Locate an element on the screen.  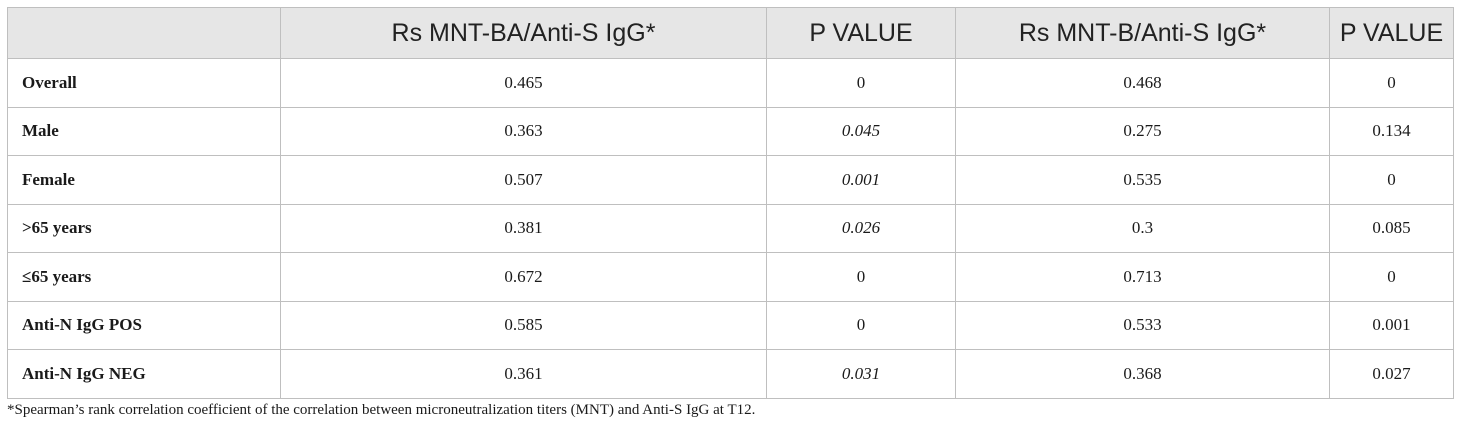
p-b-cell: 0.134 is located at coordinates (1391, 131).